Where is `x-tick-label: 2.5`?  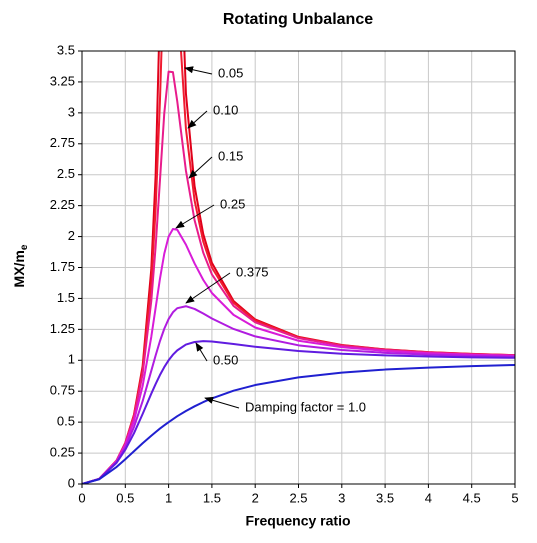
x-tick-label: 2.5 is located at coordinates (298, 497).